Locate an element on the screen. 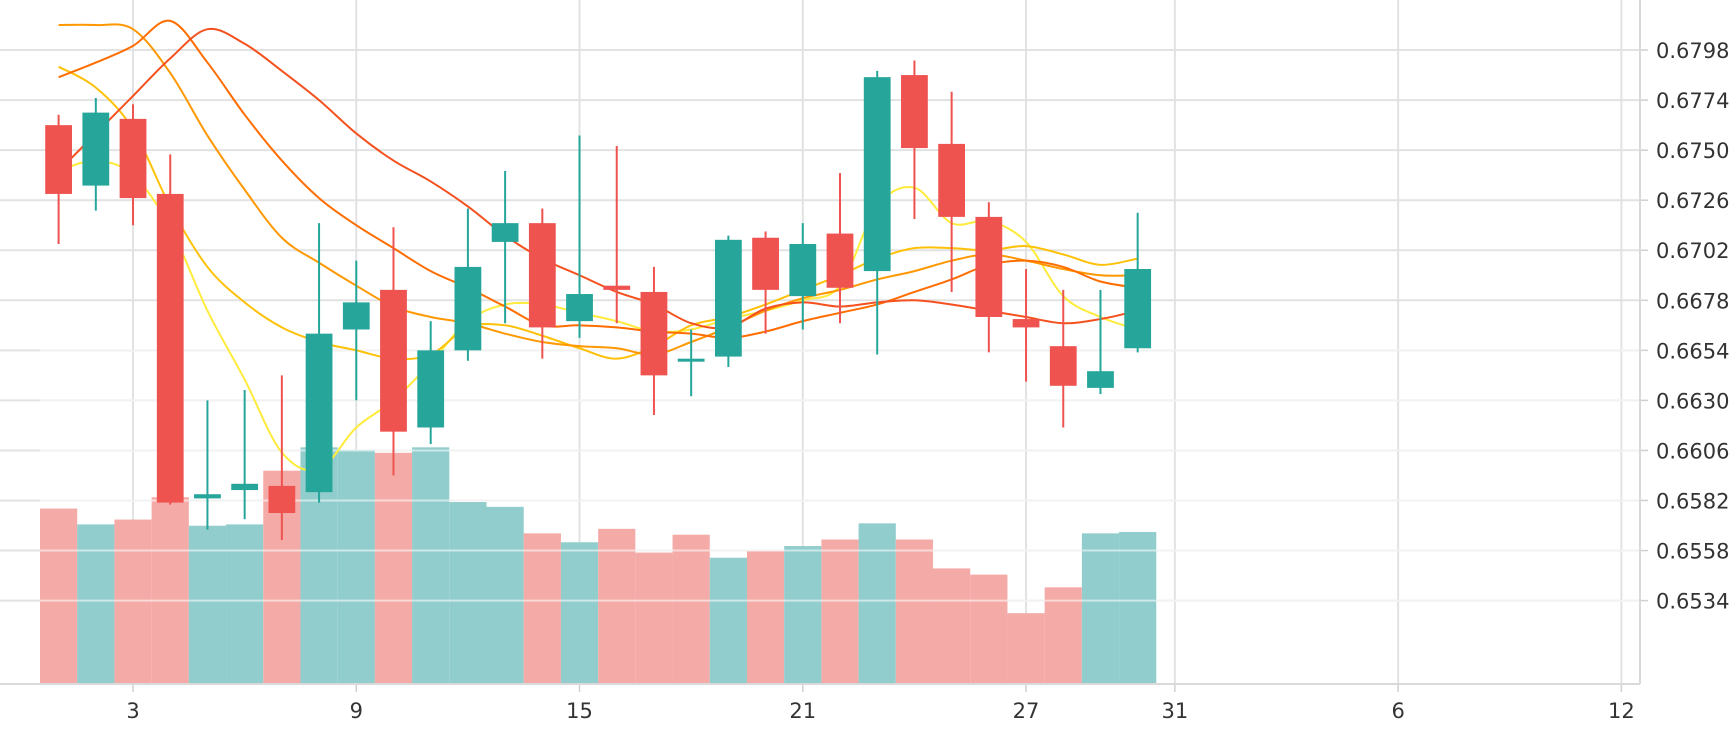 The image size is (1730, 735). x-tick-label: 31 is located at coordinates (1175, 711).